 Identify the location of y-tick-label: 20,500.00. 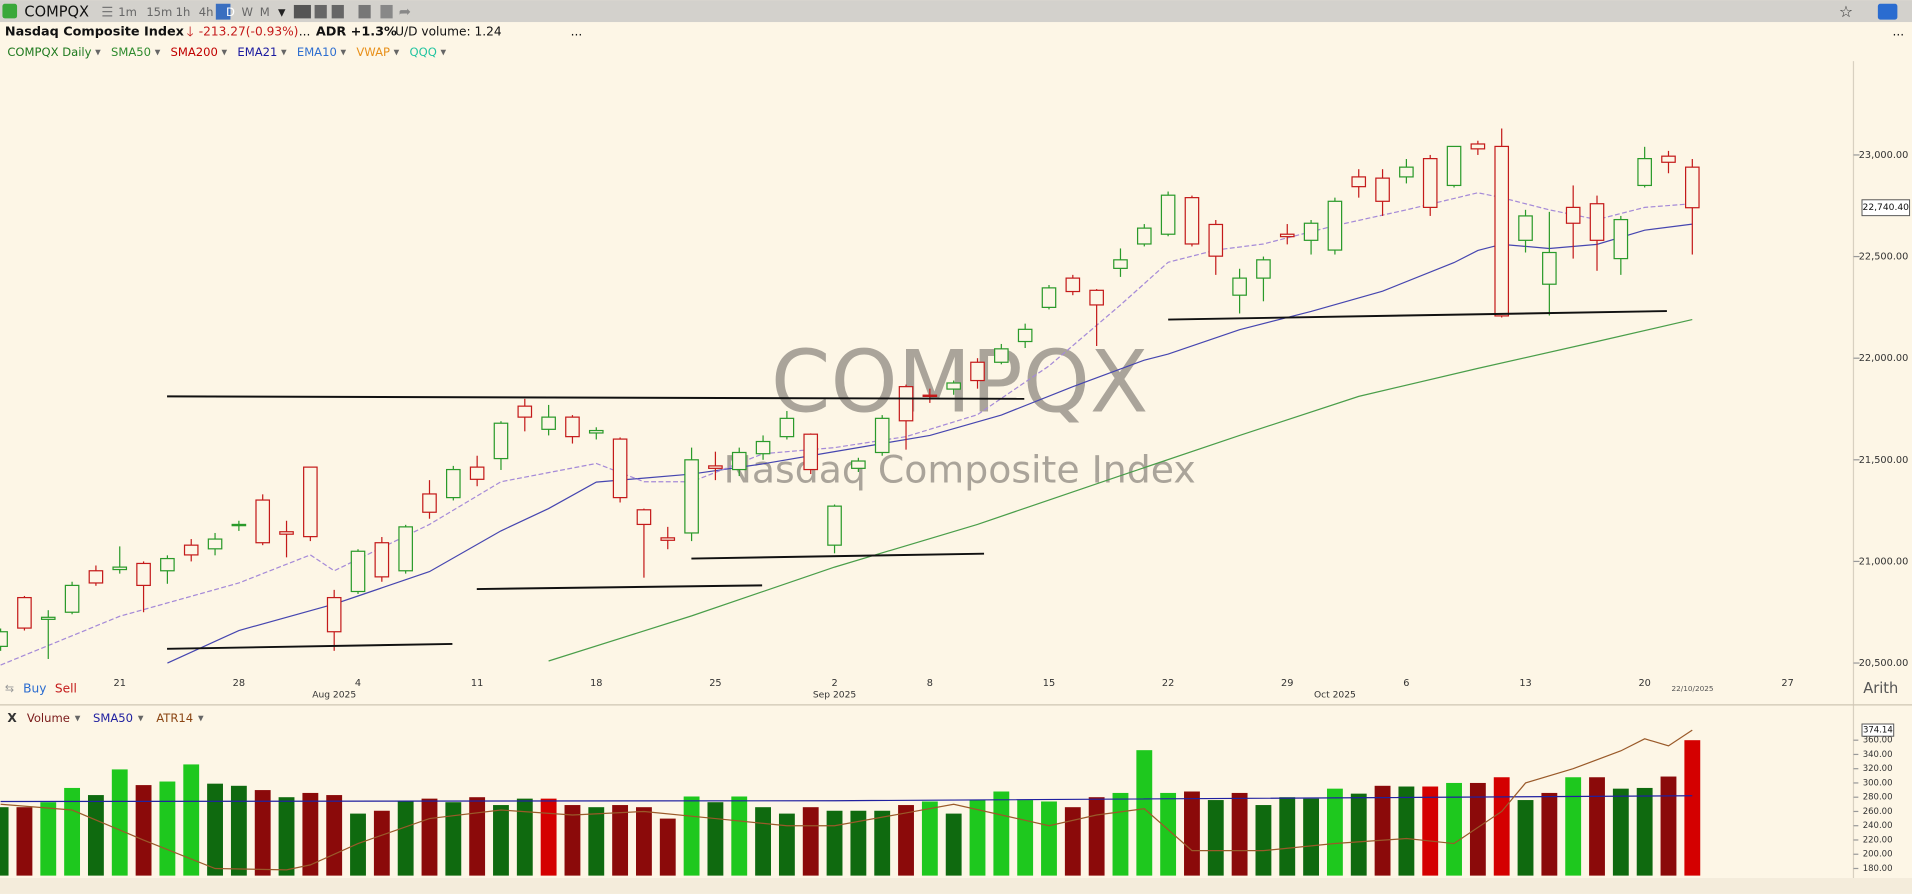
(1884, 663).